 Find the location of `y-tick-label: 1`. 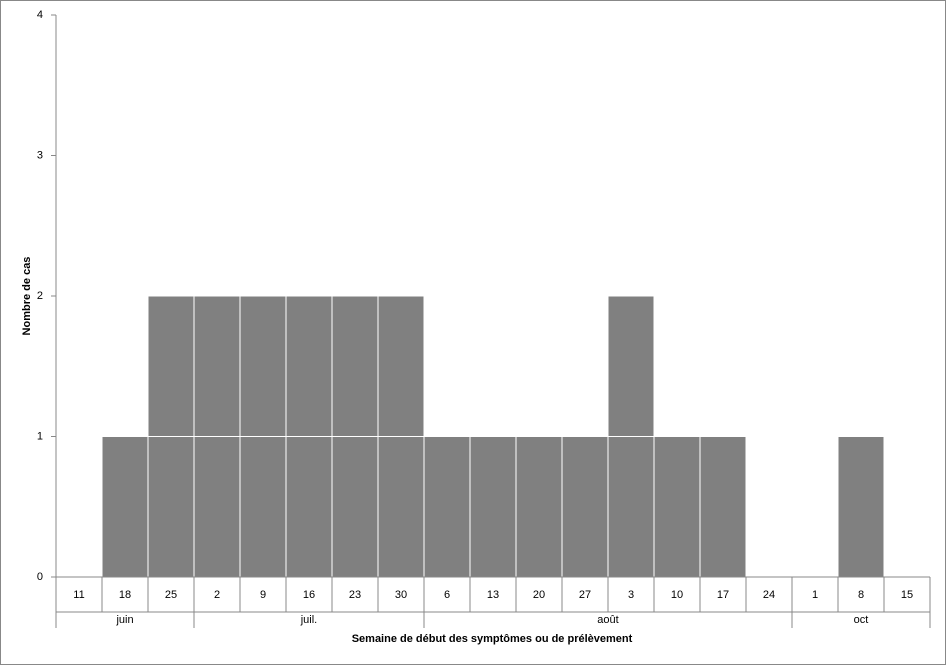

y-tick-label: 1 is located at coordinates (40, 436).